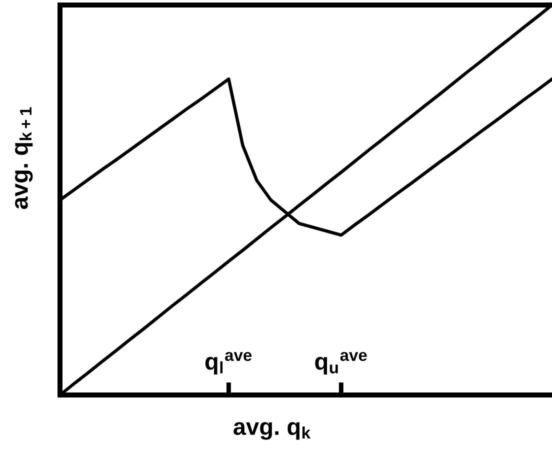 The height and width of the screenshot is (450, 552). I want to click on x-axis-title: avg. q$_{k}$, so click(272, 431).